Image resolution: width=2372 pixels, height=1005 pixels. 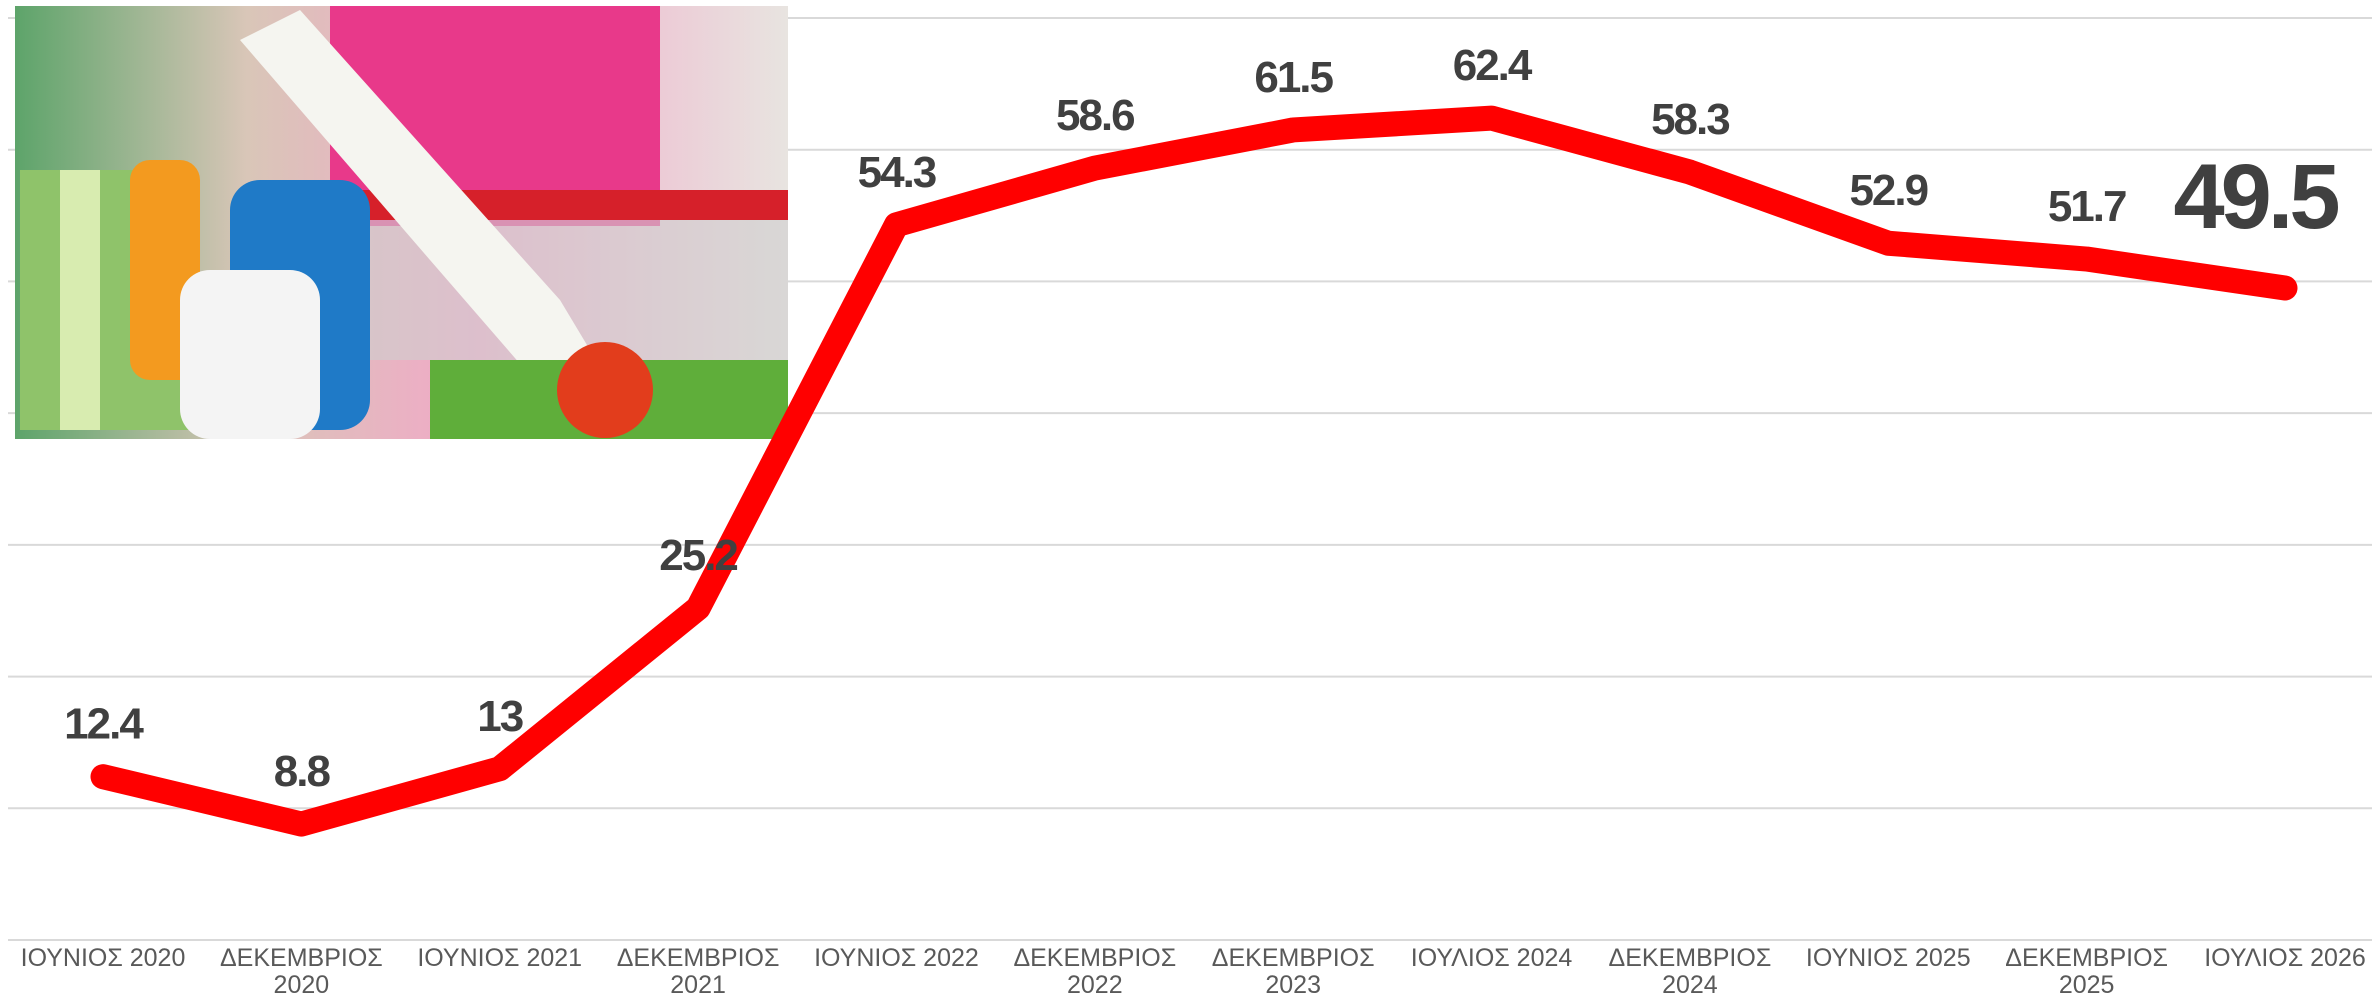 What do you see at coordinates (698, 555) in the screenshot?
I see `data-label: 25.2` at bounding box center [698, 555].